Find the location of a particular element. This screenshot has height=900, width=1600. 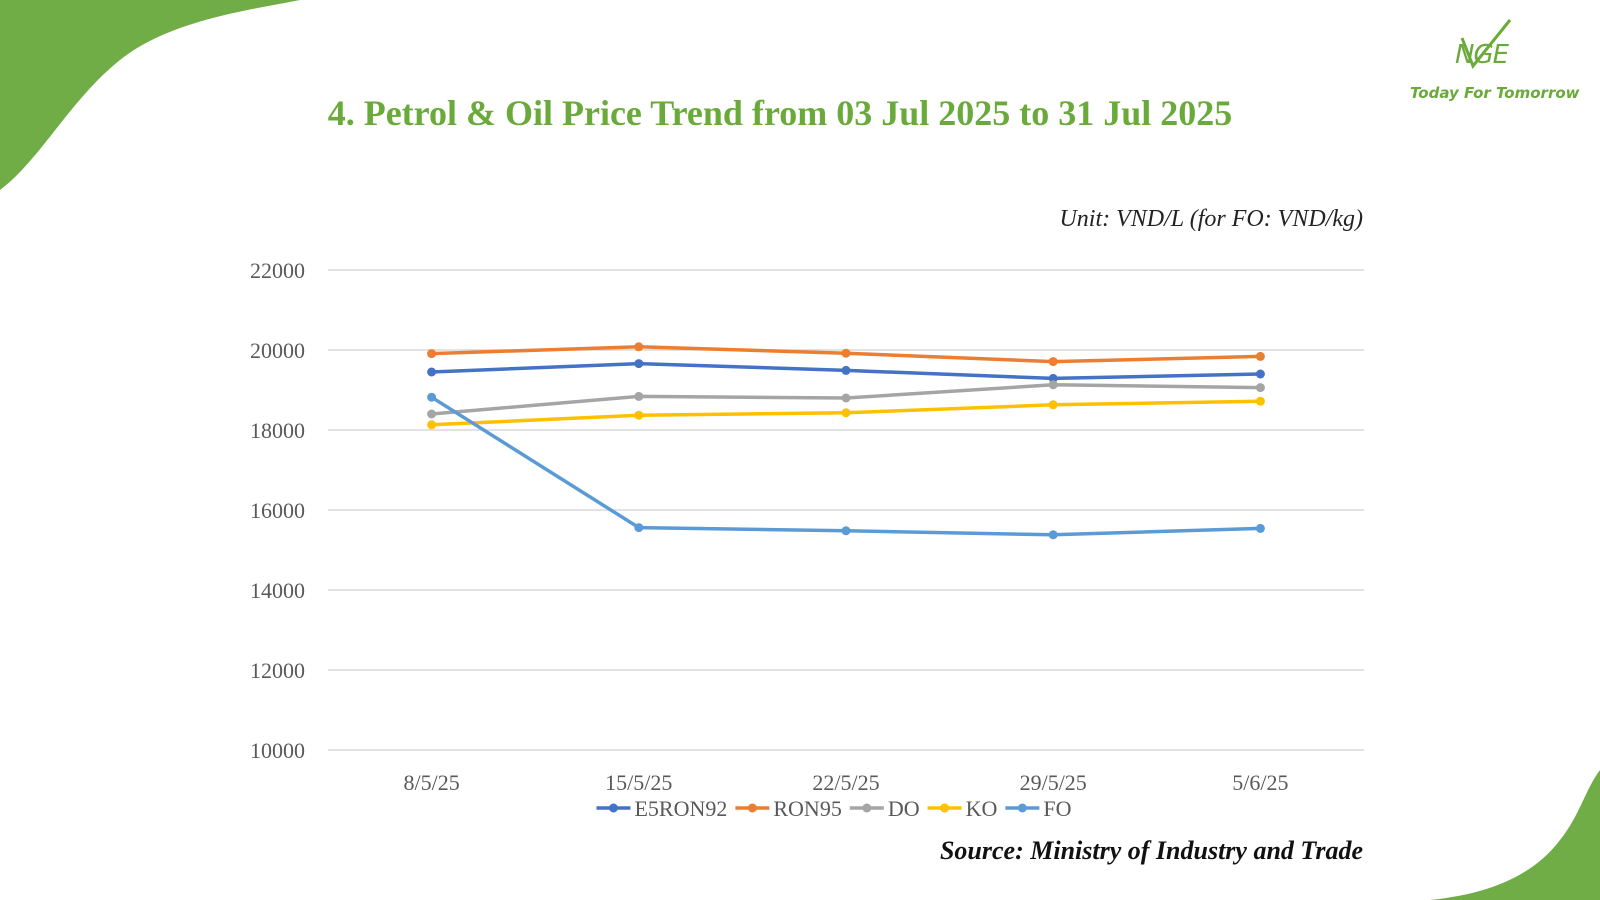

legend-item-ron95: RON95 is located at coordinates (788, 808).